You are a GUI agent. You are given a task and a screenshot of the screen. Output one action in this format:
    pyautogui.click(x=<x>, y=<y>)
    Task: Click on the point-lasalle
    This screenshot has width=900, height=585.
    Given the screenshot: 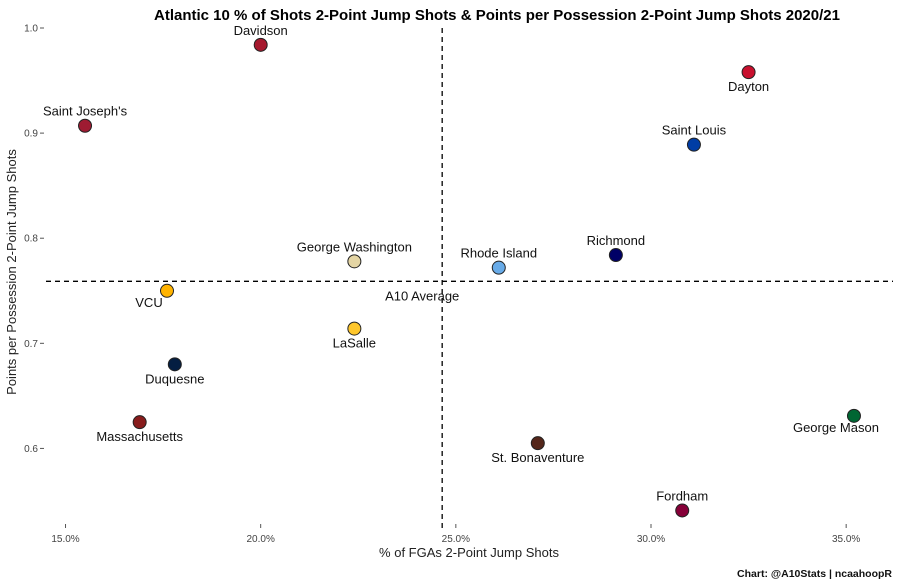 What is the action you would take?
    pyautogui.click(x=354, y=328)
    